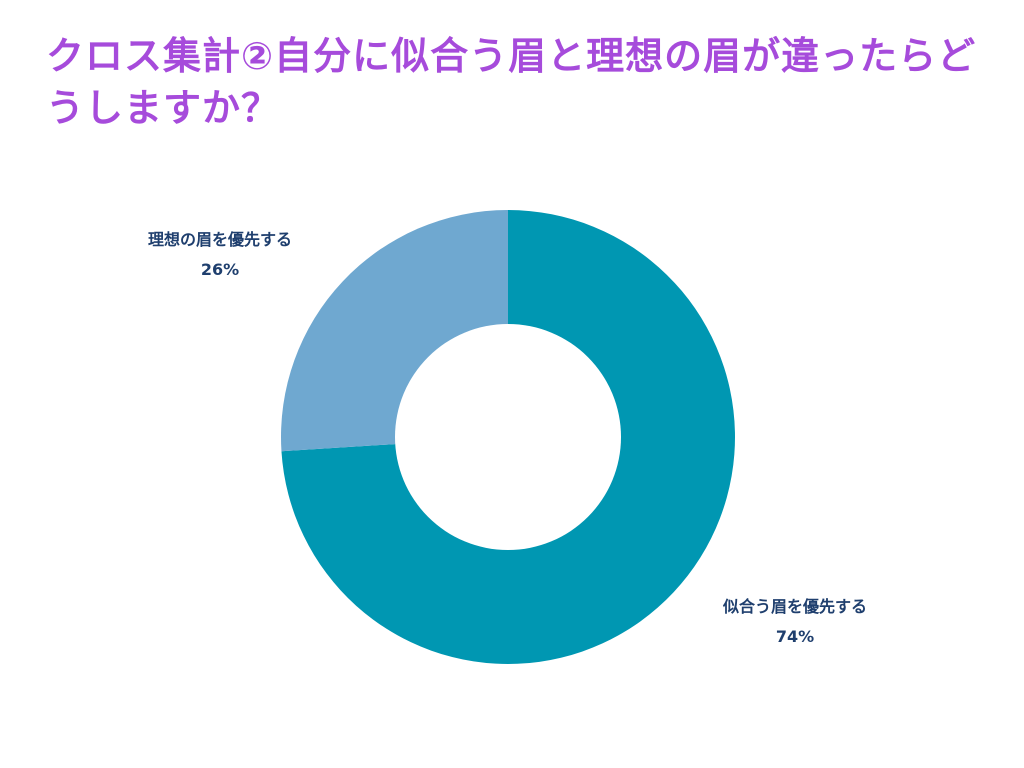 The width and height of the screenshot is (1024, 768). Describe the element at coordinates (220, 269) in the screenshot. I see `slice-value-2: 26%` at that location.